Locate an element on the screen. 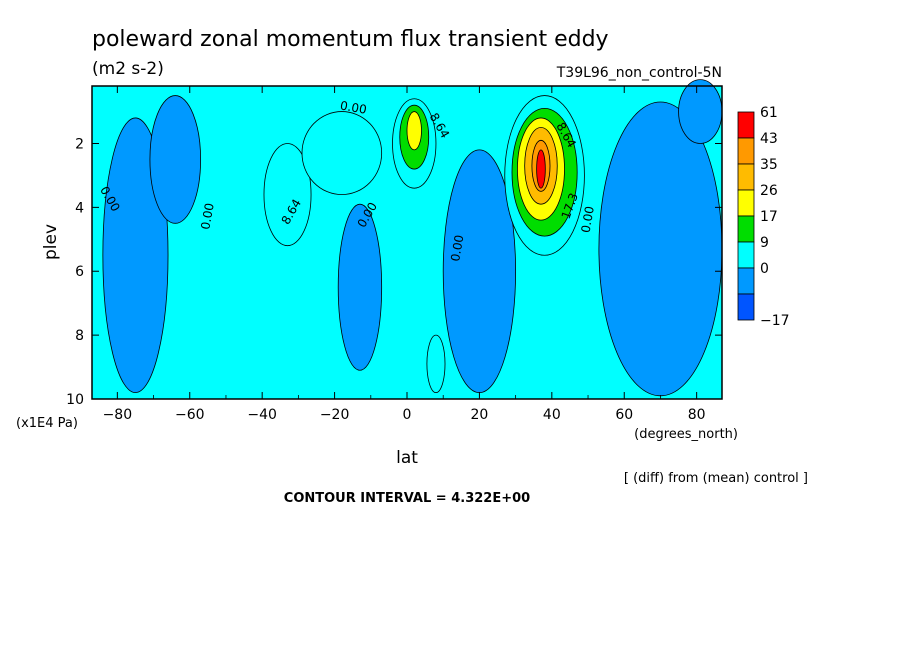 Image resolution: width=904 pixels, height=654 pixels. colorbar-label-5: 9 is located at coordinates (764, 243).